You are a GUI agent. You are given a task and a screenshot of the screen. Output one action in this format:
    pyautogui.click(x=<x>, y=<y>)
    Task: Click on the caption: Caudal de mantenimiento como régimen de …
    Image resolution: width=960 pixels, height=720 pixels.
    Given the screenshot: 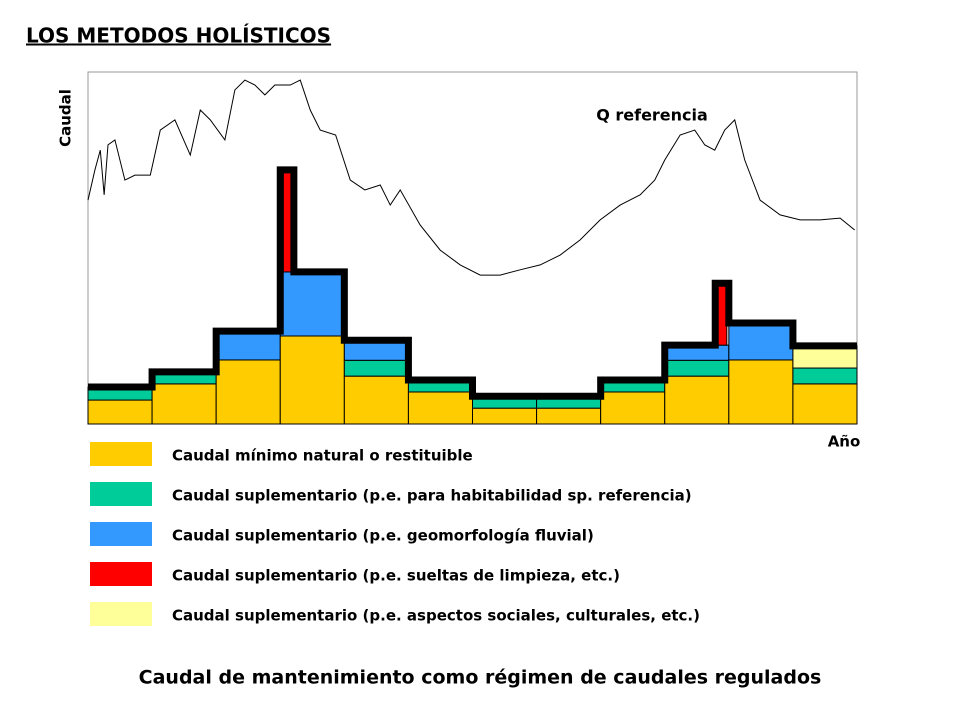 What is the action you would take?
    pyautogui.click(x=480, y=678)
    